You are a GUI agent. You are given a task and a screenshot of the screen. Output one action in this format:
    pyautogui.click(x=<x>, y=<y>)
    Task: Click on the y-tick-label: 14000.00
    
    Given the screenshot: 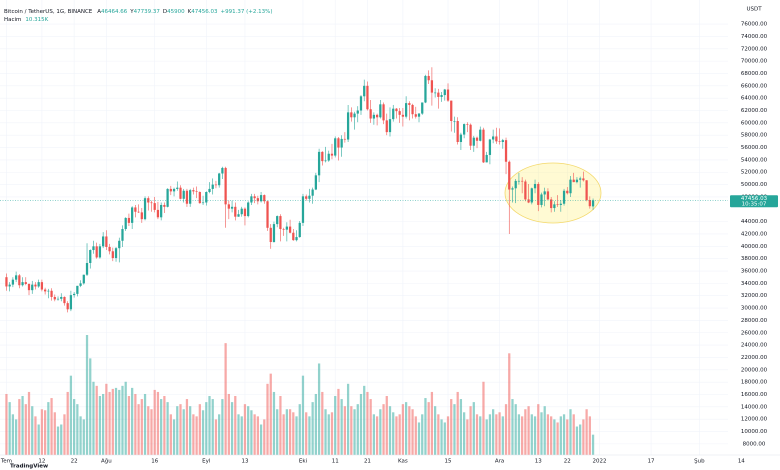 What is the action you would take?
    pyautogui.click(x=754, y=407)
    